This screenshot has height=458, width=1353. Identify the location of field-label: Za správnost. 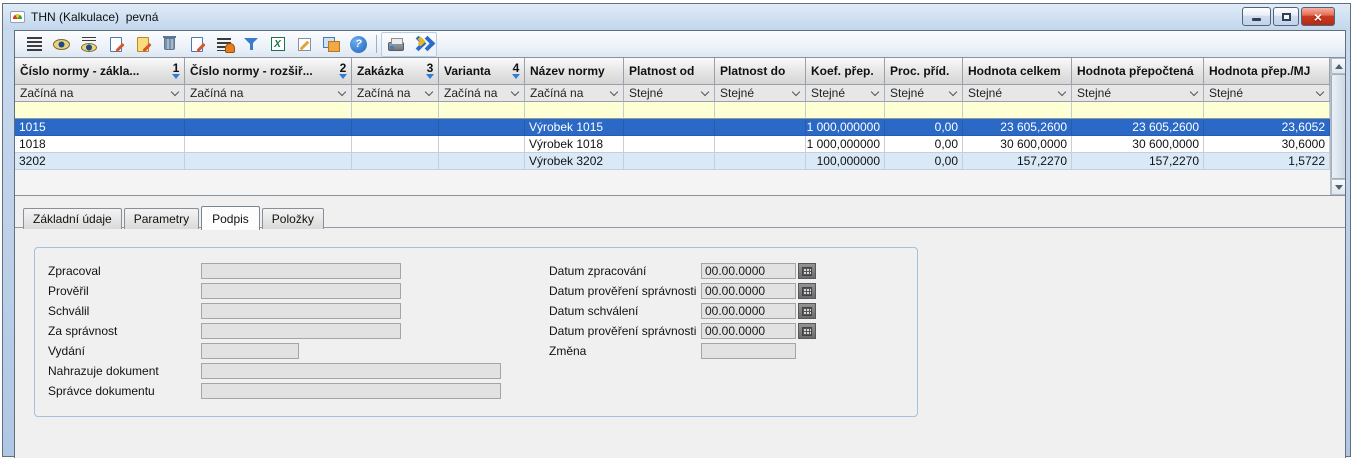
(83, 331).